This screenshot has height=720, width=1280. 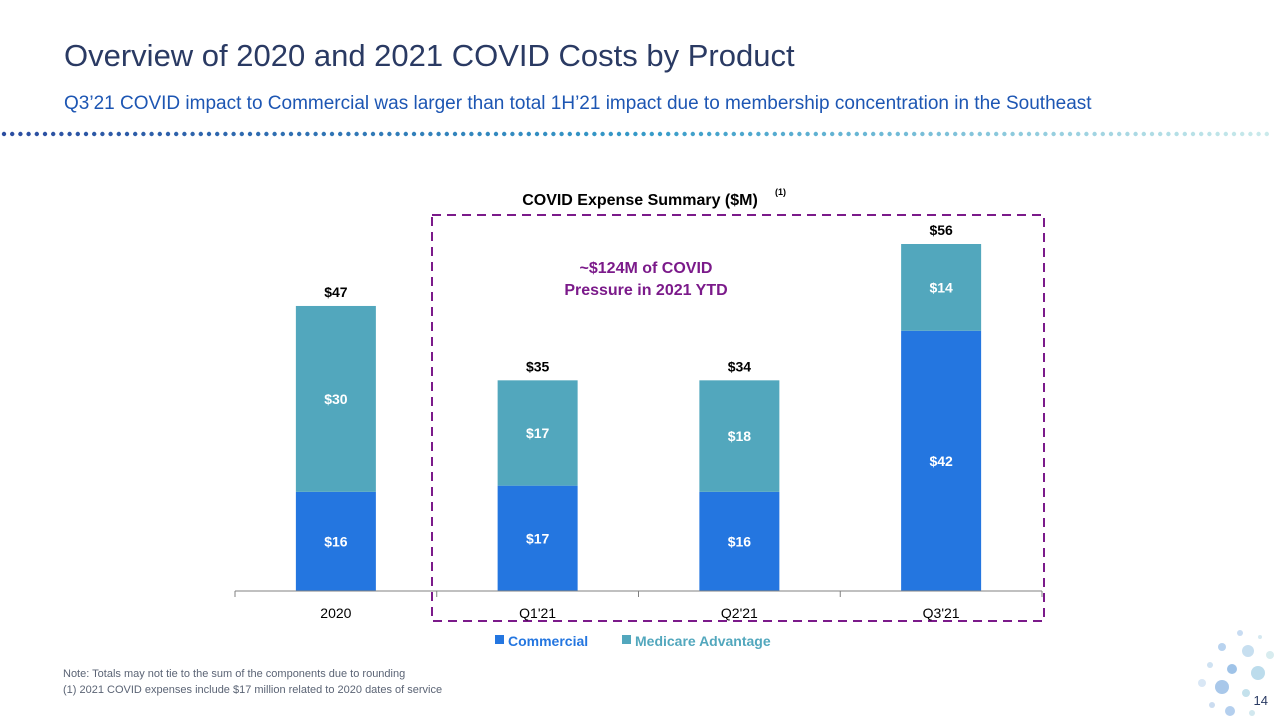 What do you see at coordinates (1236, 673) in the screenshot?
I see `decorative-dot-cluster` at bounding box center [1236, 673].